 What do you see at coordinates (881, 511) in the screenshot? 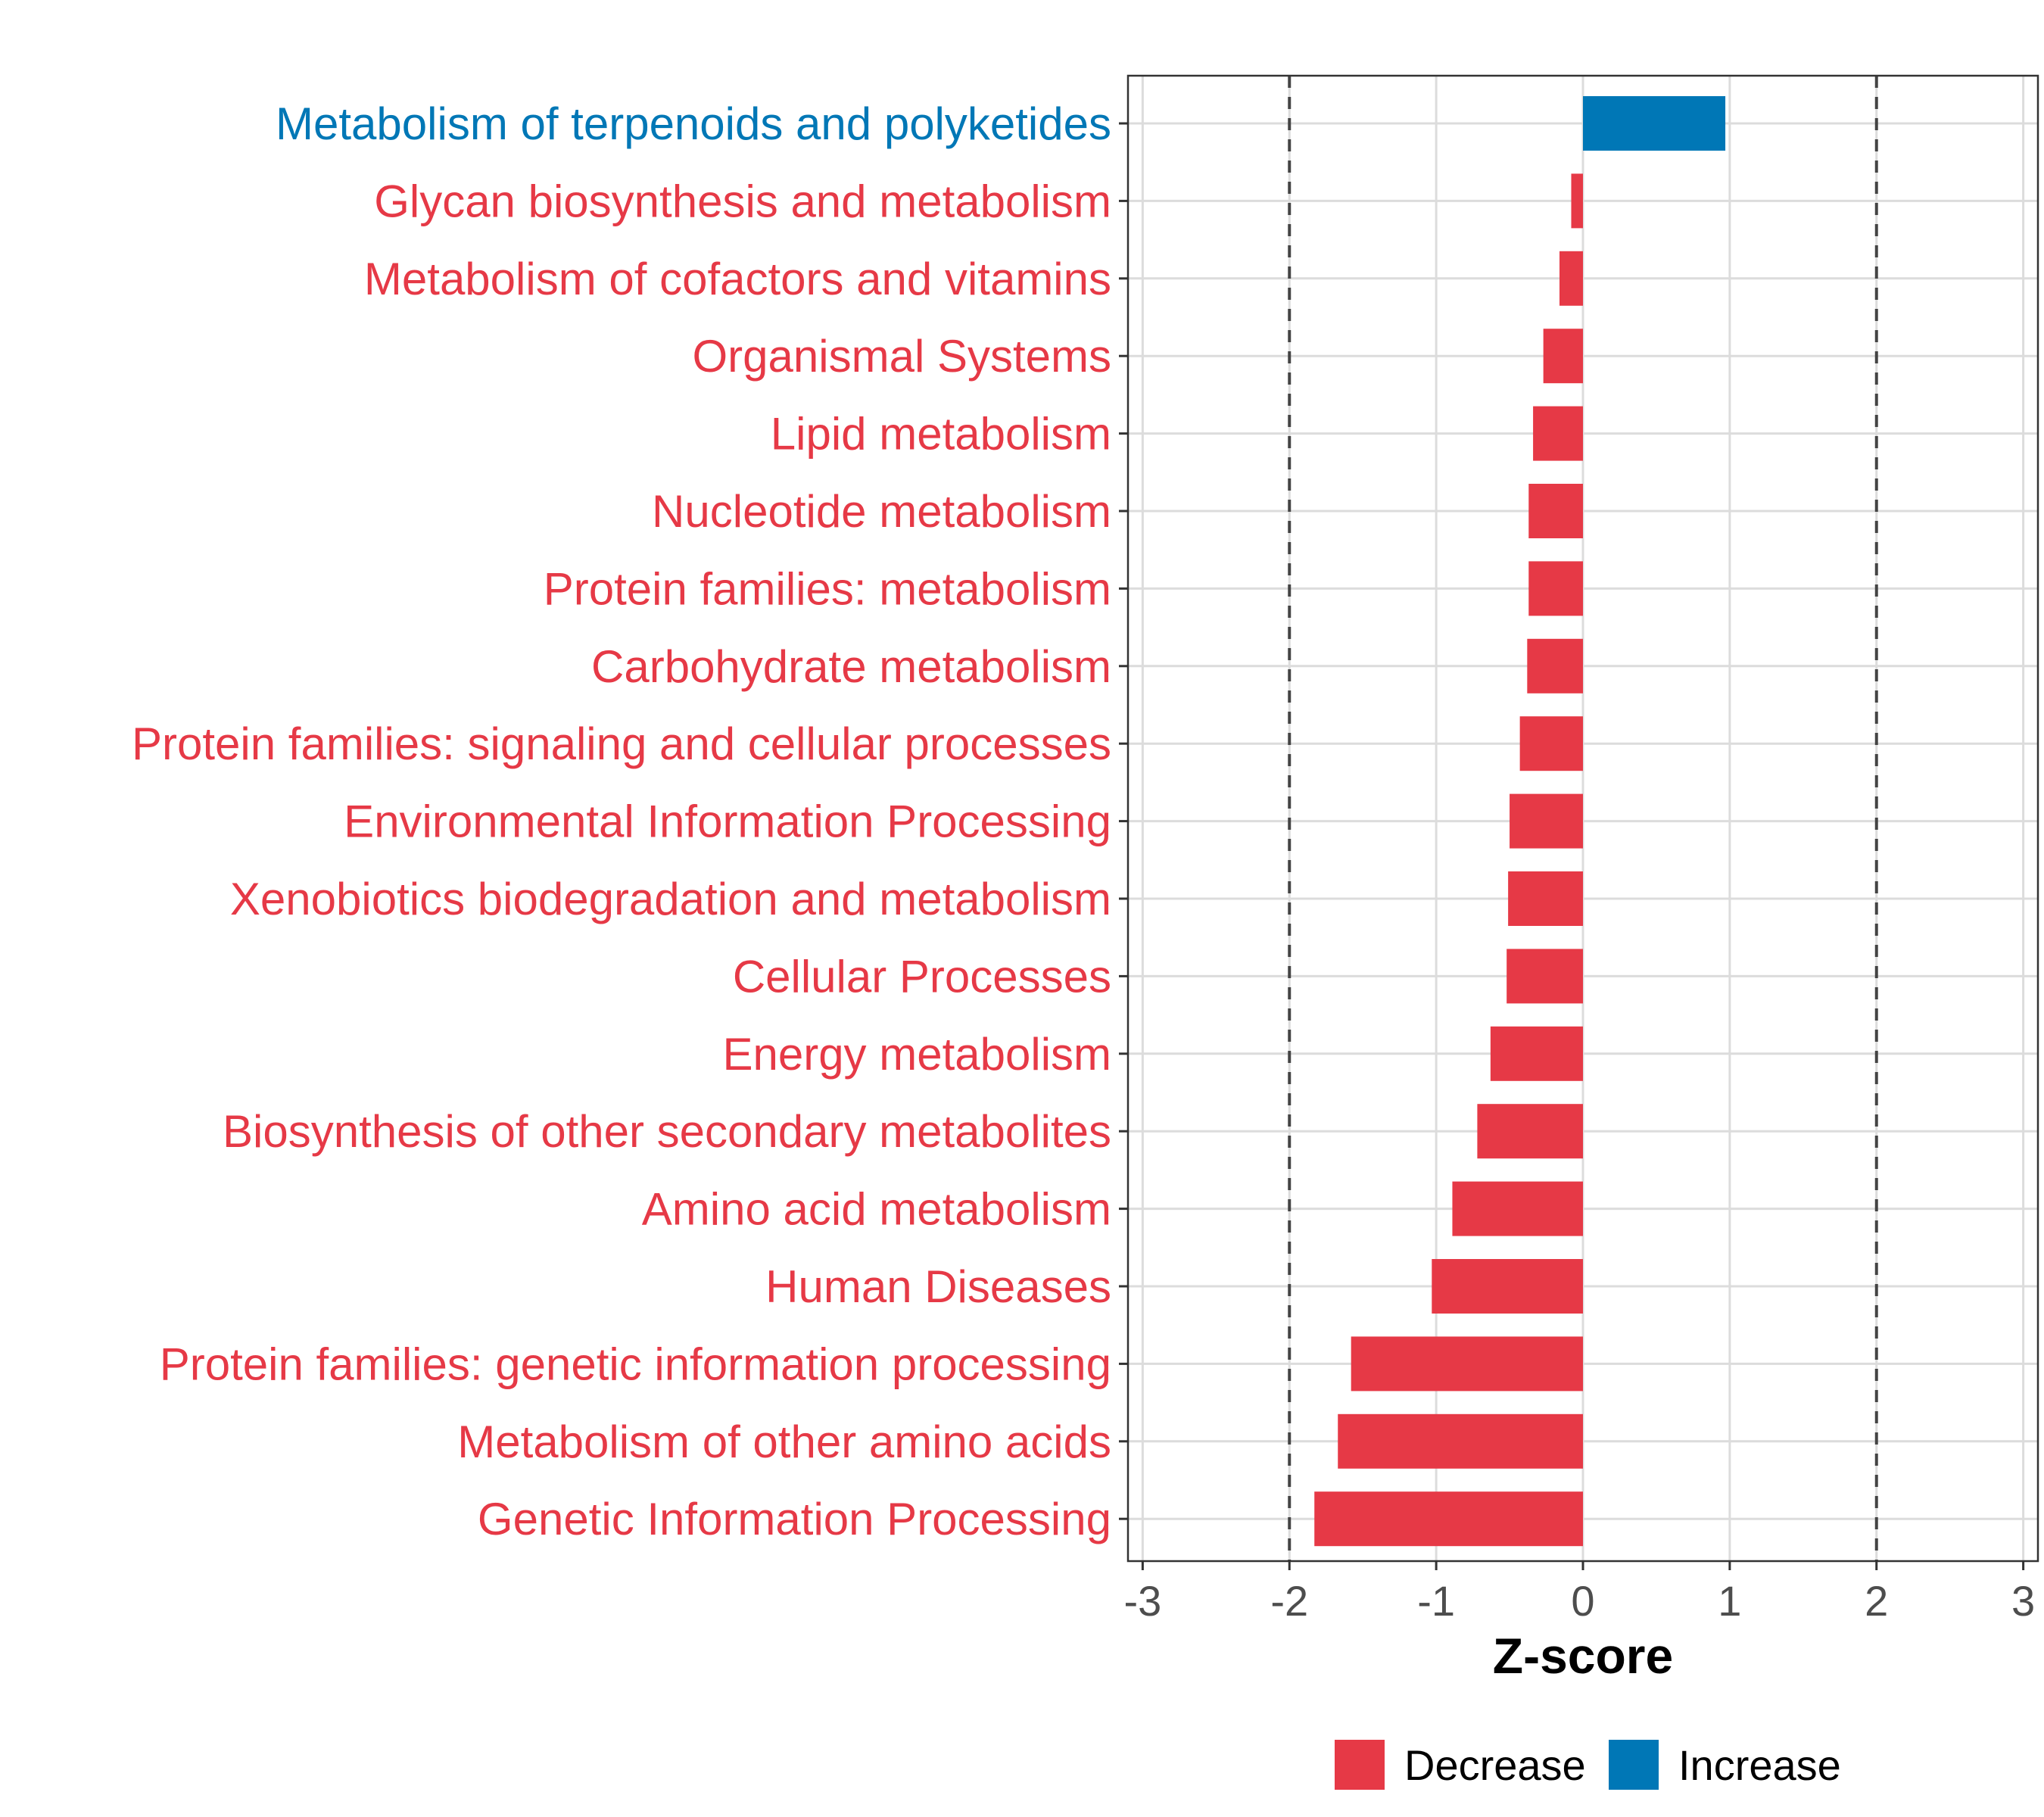
I see `category-label: Nucleotide metabolism` at bounding box center [881, 511].